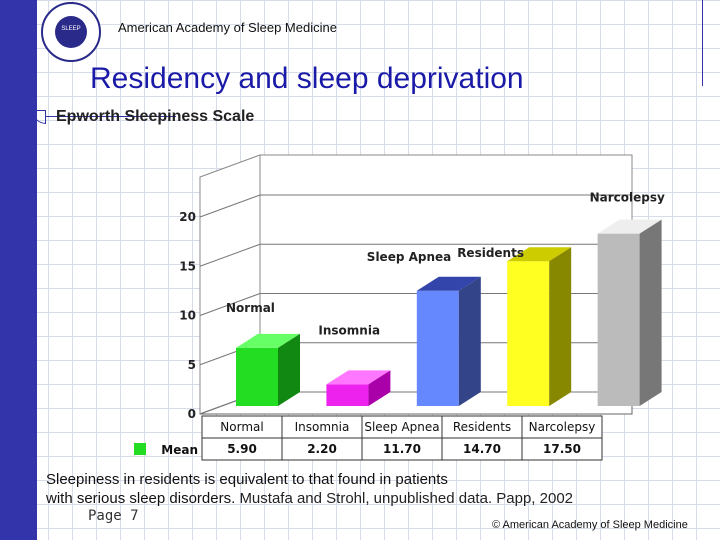 This screenshot has width=720, height=540. I want to click on body-line-2: with serious sleep disorders., so click(141, 498).